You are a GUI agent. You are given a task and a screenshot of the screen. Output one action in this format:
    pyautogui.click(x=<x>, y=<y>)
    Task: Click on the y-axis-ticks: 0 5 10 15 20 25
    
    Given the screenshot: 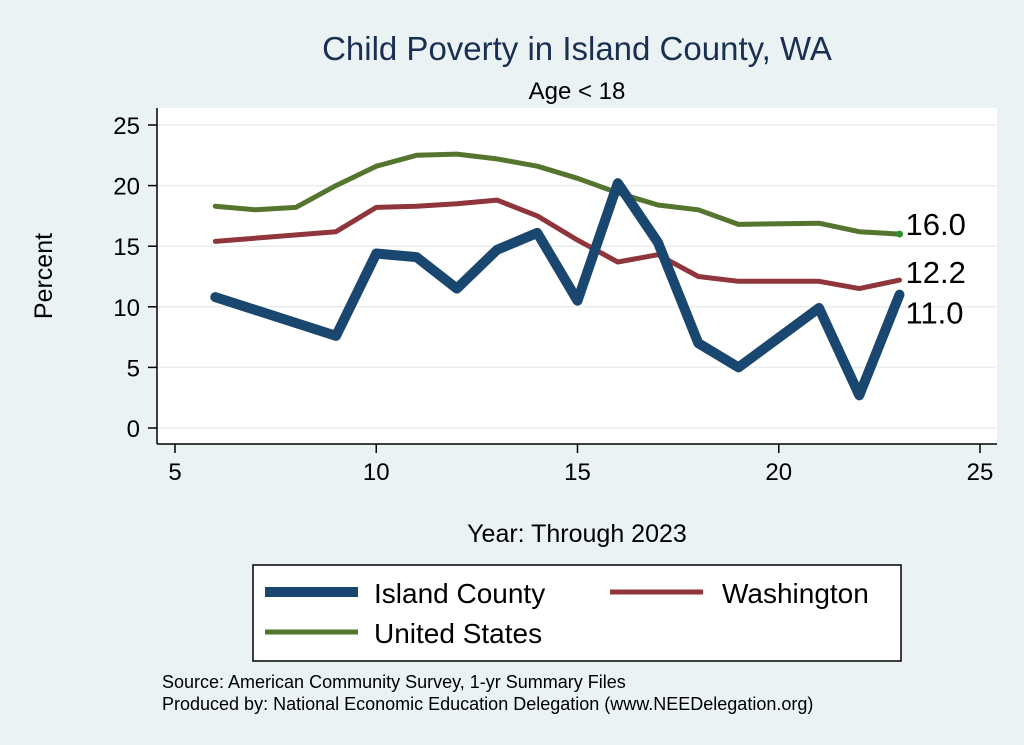 What is the action you would take?
    pyautogui.click(x=135, y=278)
    